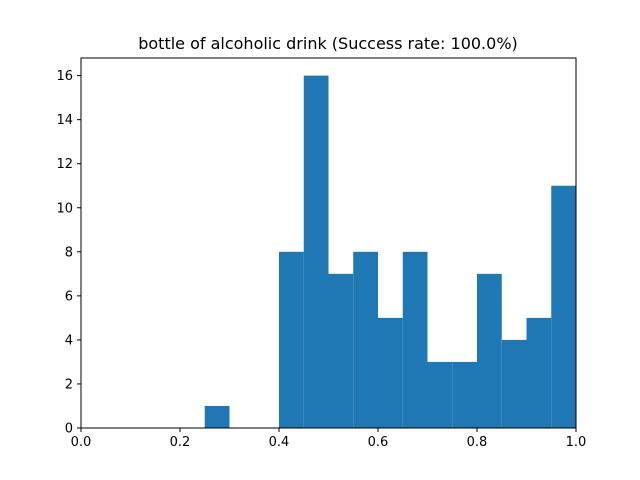  I want to click on y-tick-label-4: 8, so click(69, 252).